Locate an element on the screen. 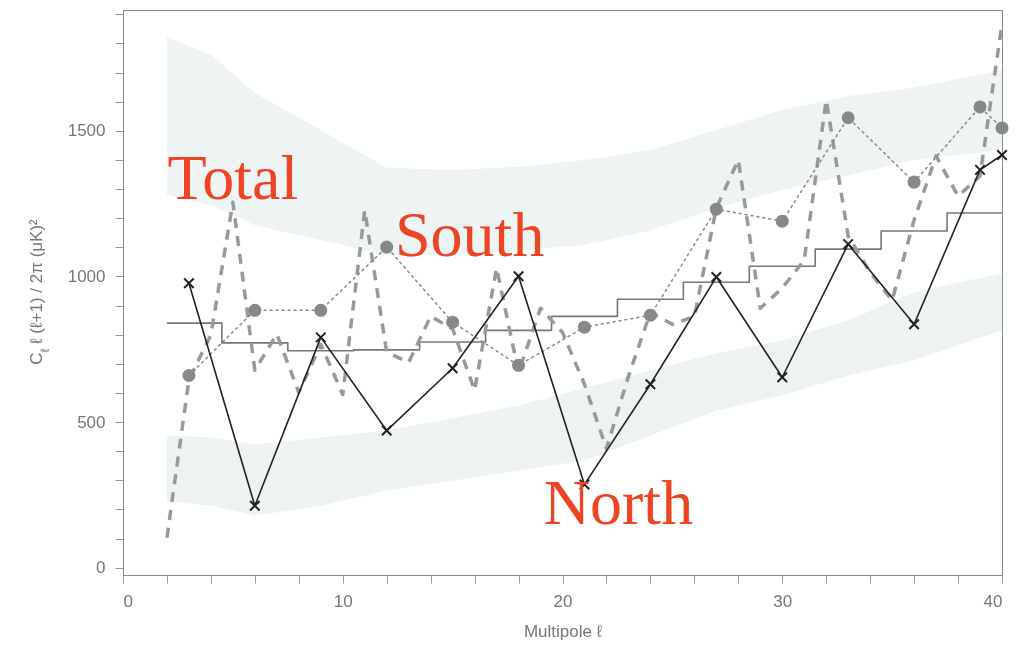  x-tick-label: 40 is located at coordinates (993, 601).